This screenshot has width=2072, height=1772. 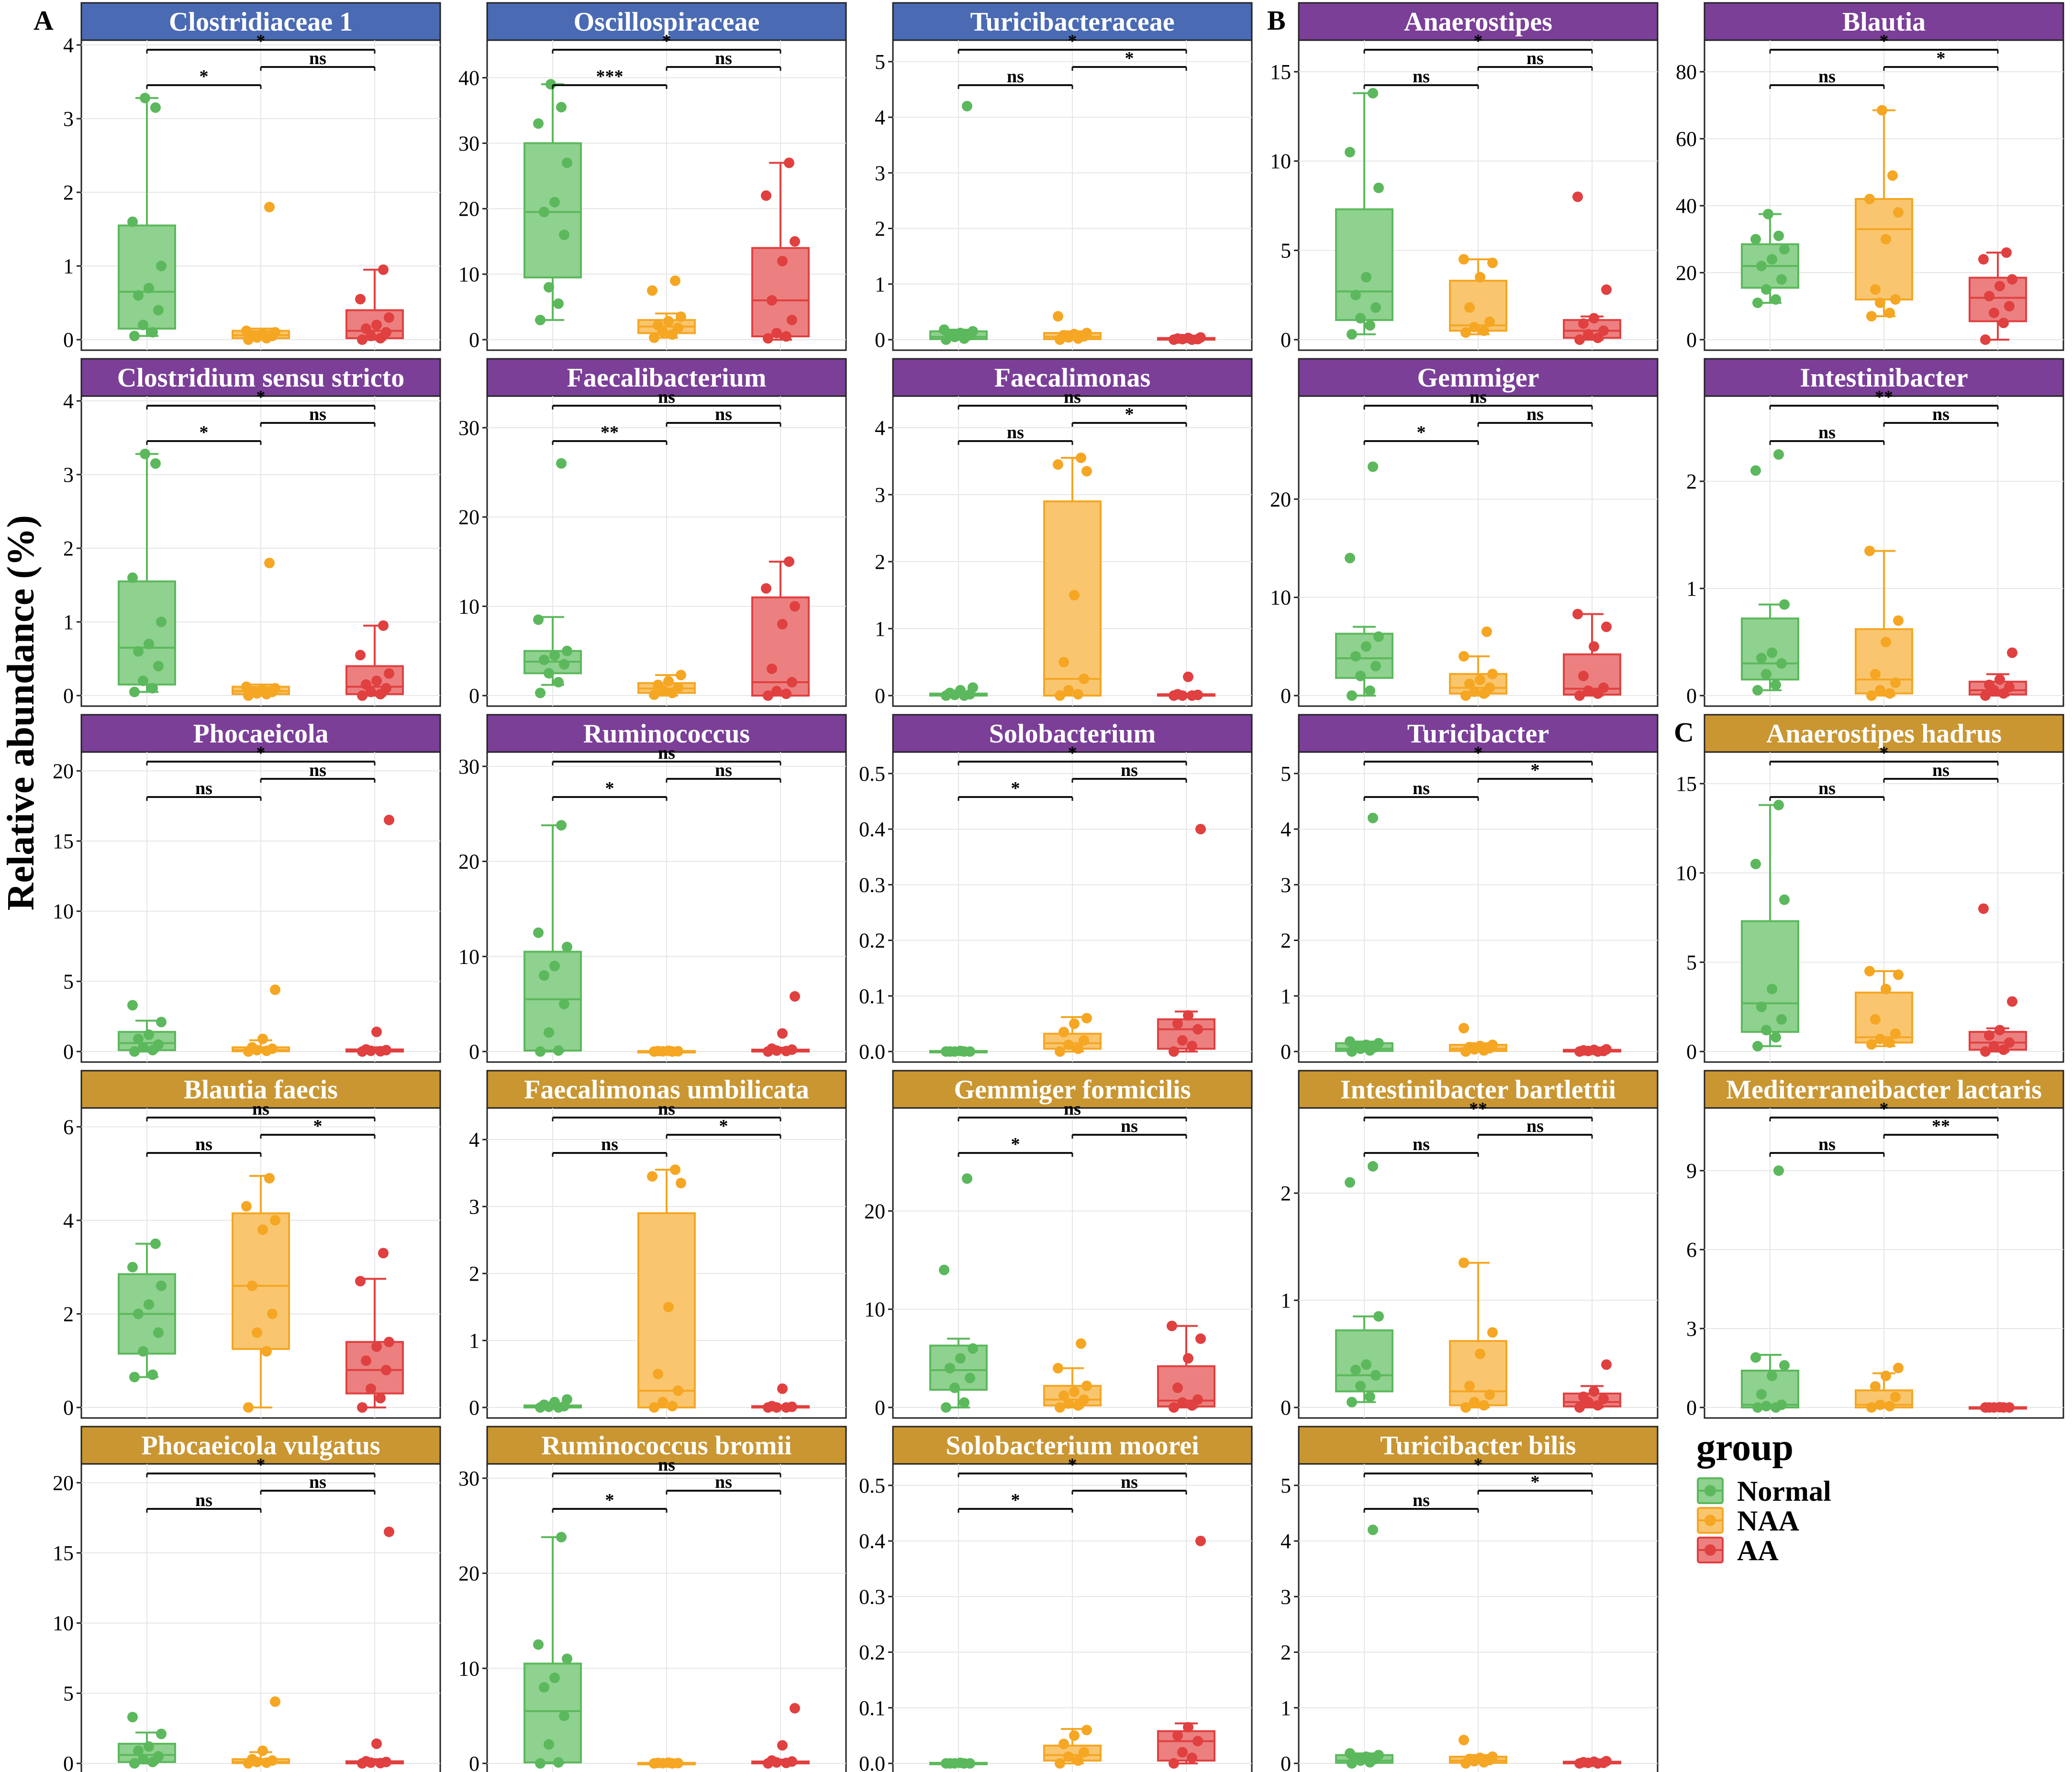 I want to click on panel-9: Gemmiger 0 10 20 * ns ns, so click(x=1465, y=533).